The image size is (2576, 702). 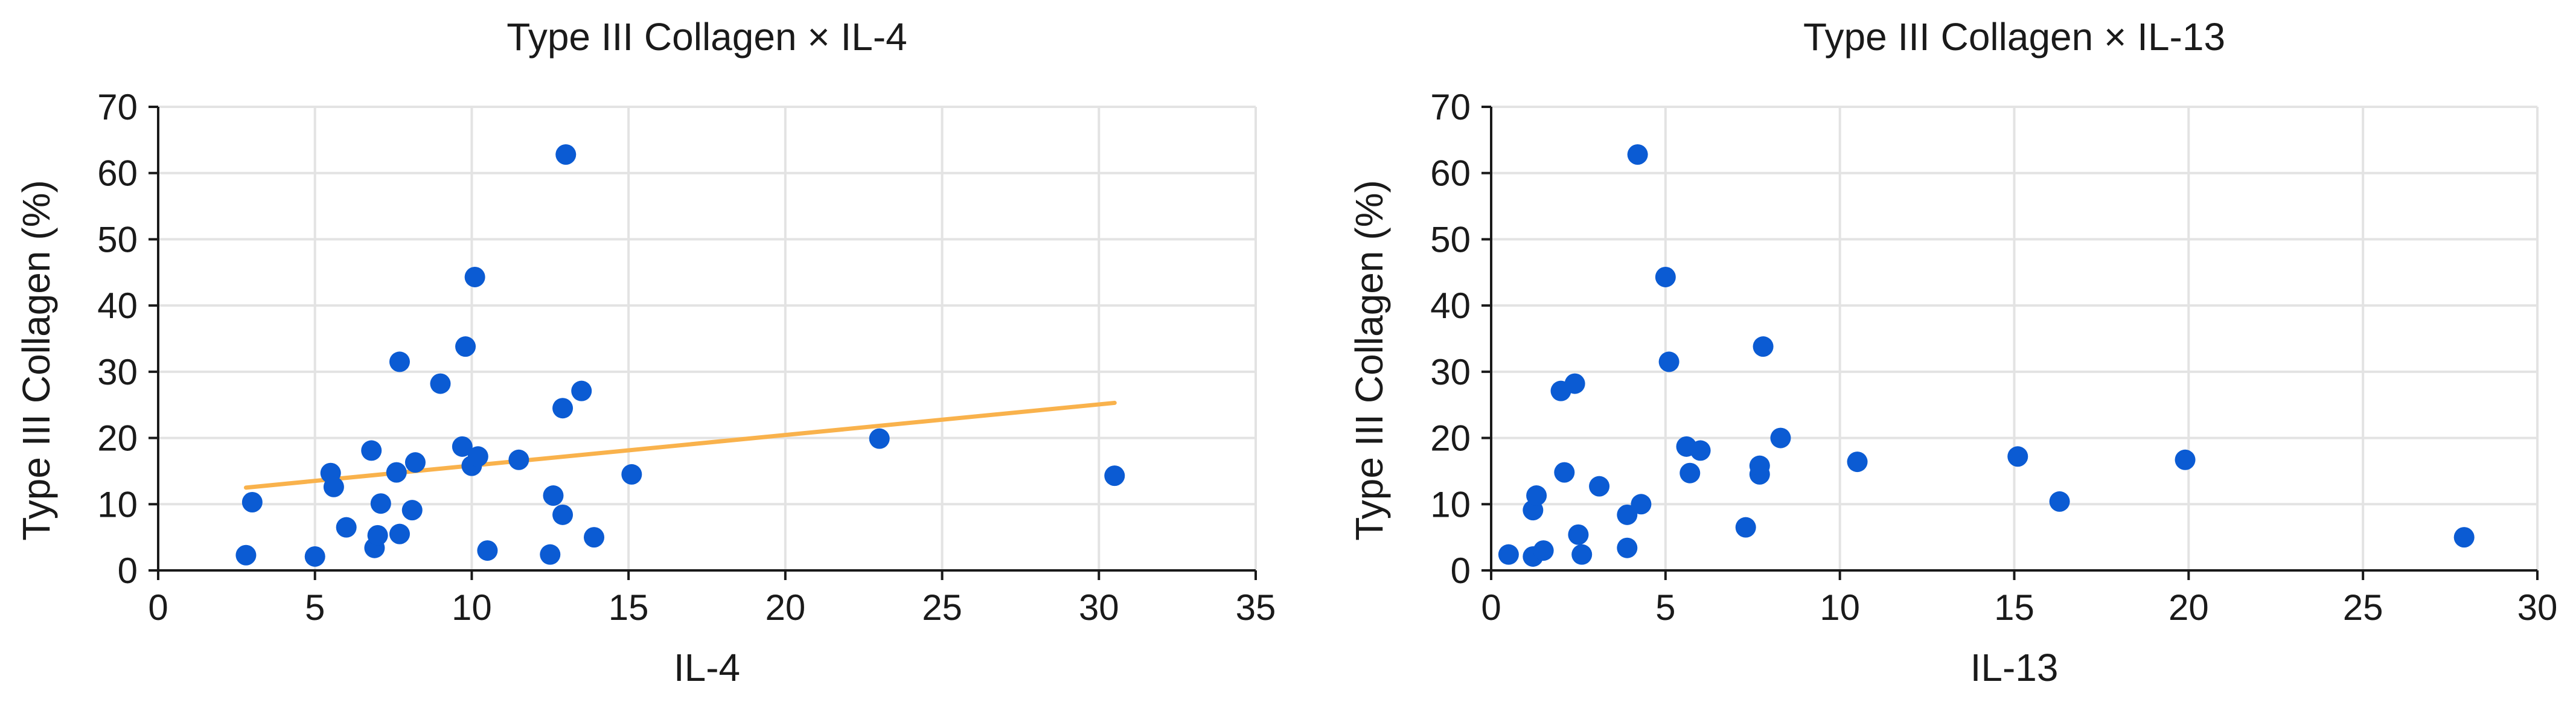 I want to click on chart-1-x-tick-label: 15, so click(x=2014, y=607).